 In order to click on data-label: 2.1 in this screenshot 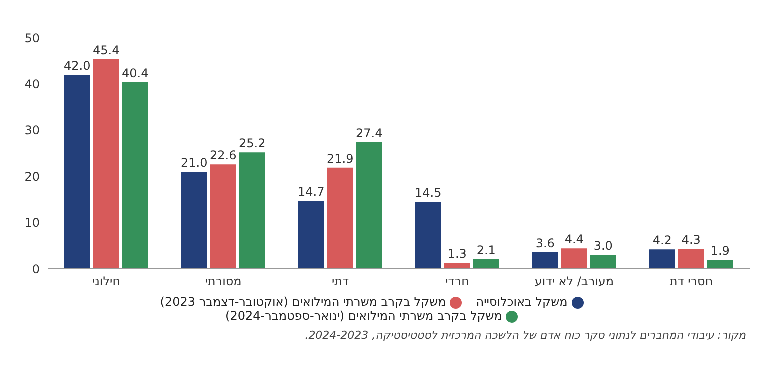, I will do `click(486, 250)`.